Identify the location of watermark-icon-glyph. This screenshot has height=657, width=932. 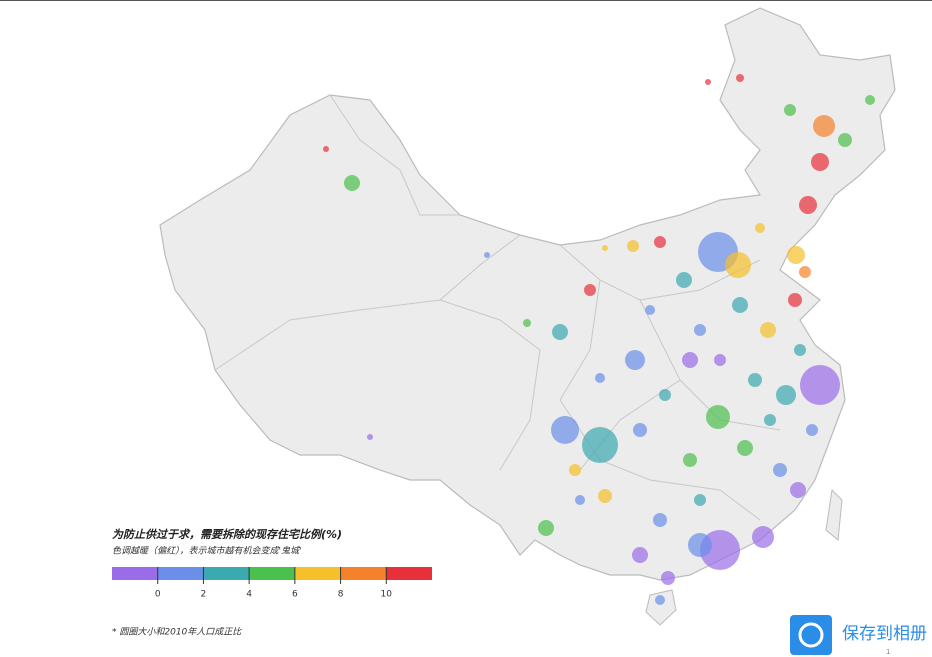
(811, 635).